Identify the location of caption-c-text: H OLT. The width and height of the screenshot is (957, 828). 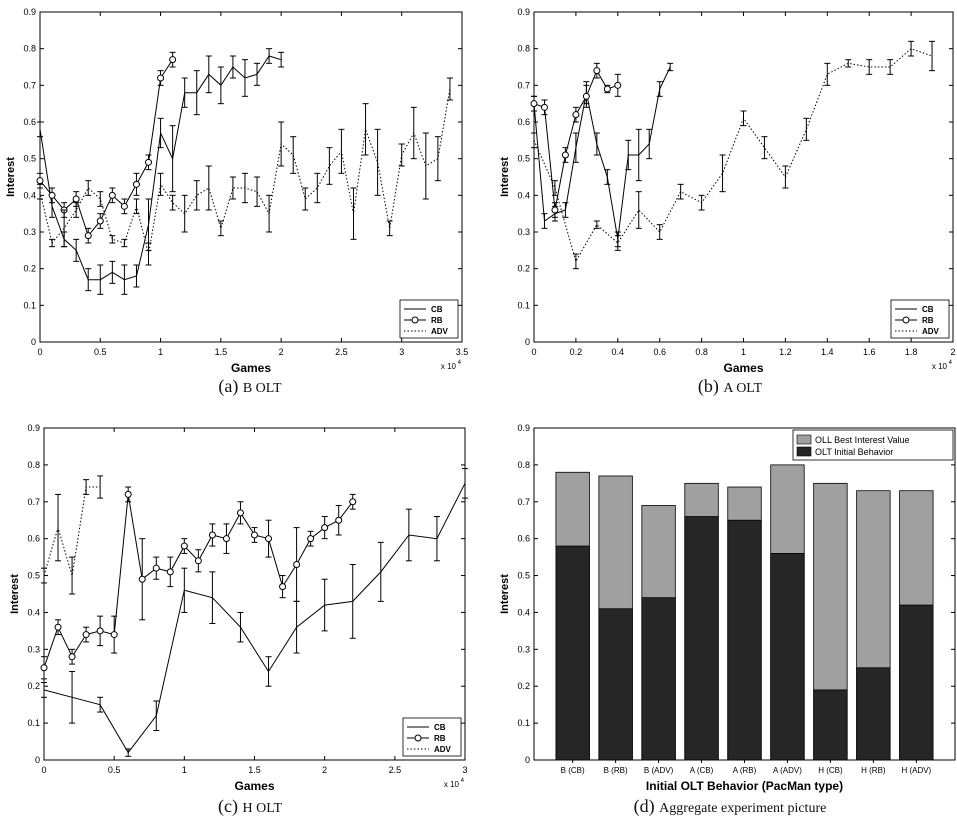
(262, 808).